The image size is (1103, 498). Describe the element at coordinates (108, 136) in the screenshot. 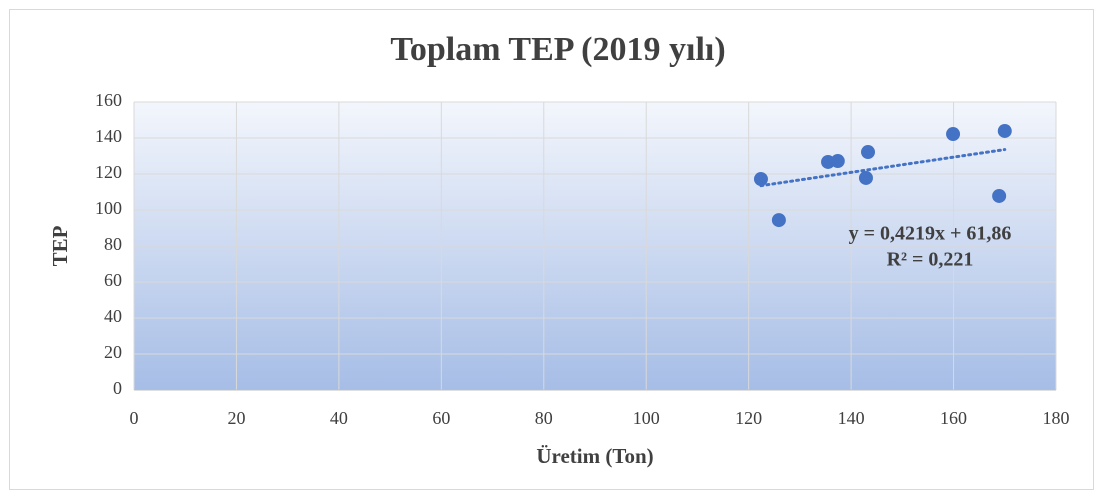

I see `y-tick-label: 140` at that location.